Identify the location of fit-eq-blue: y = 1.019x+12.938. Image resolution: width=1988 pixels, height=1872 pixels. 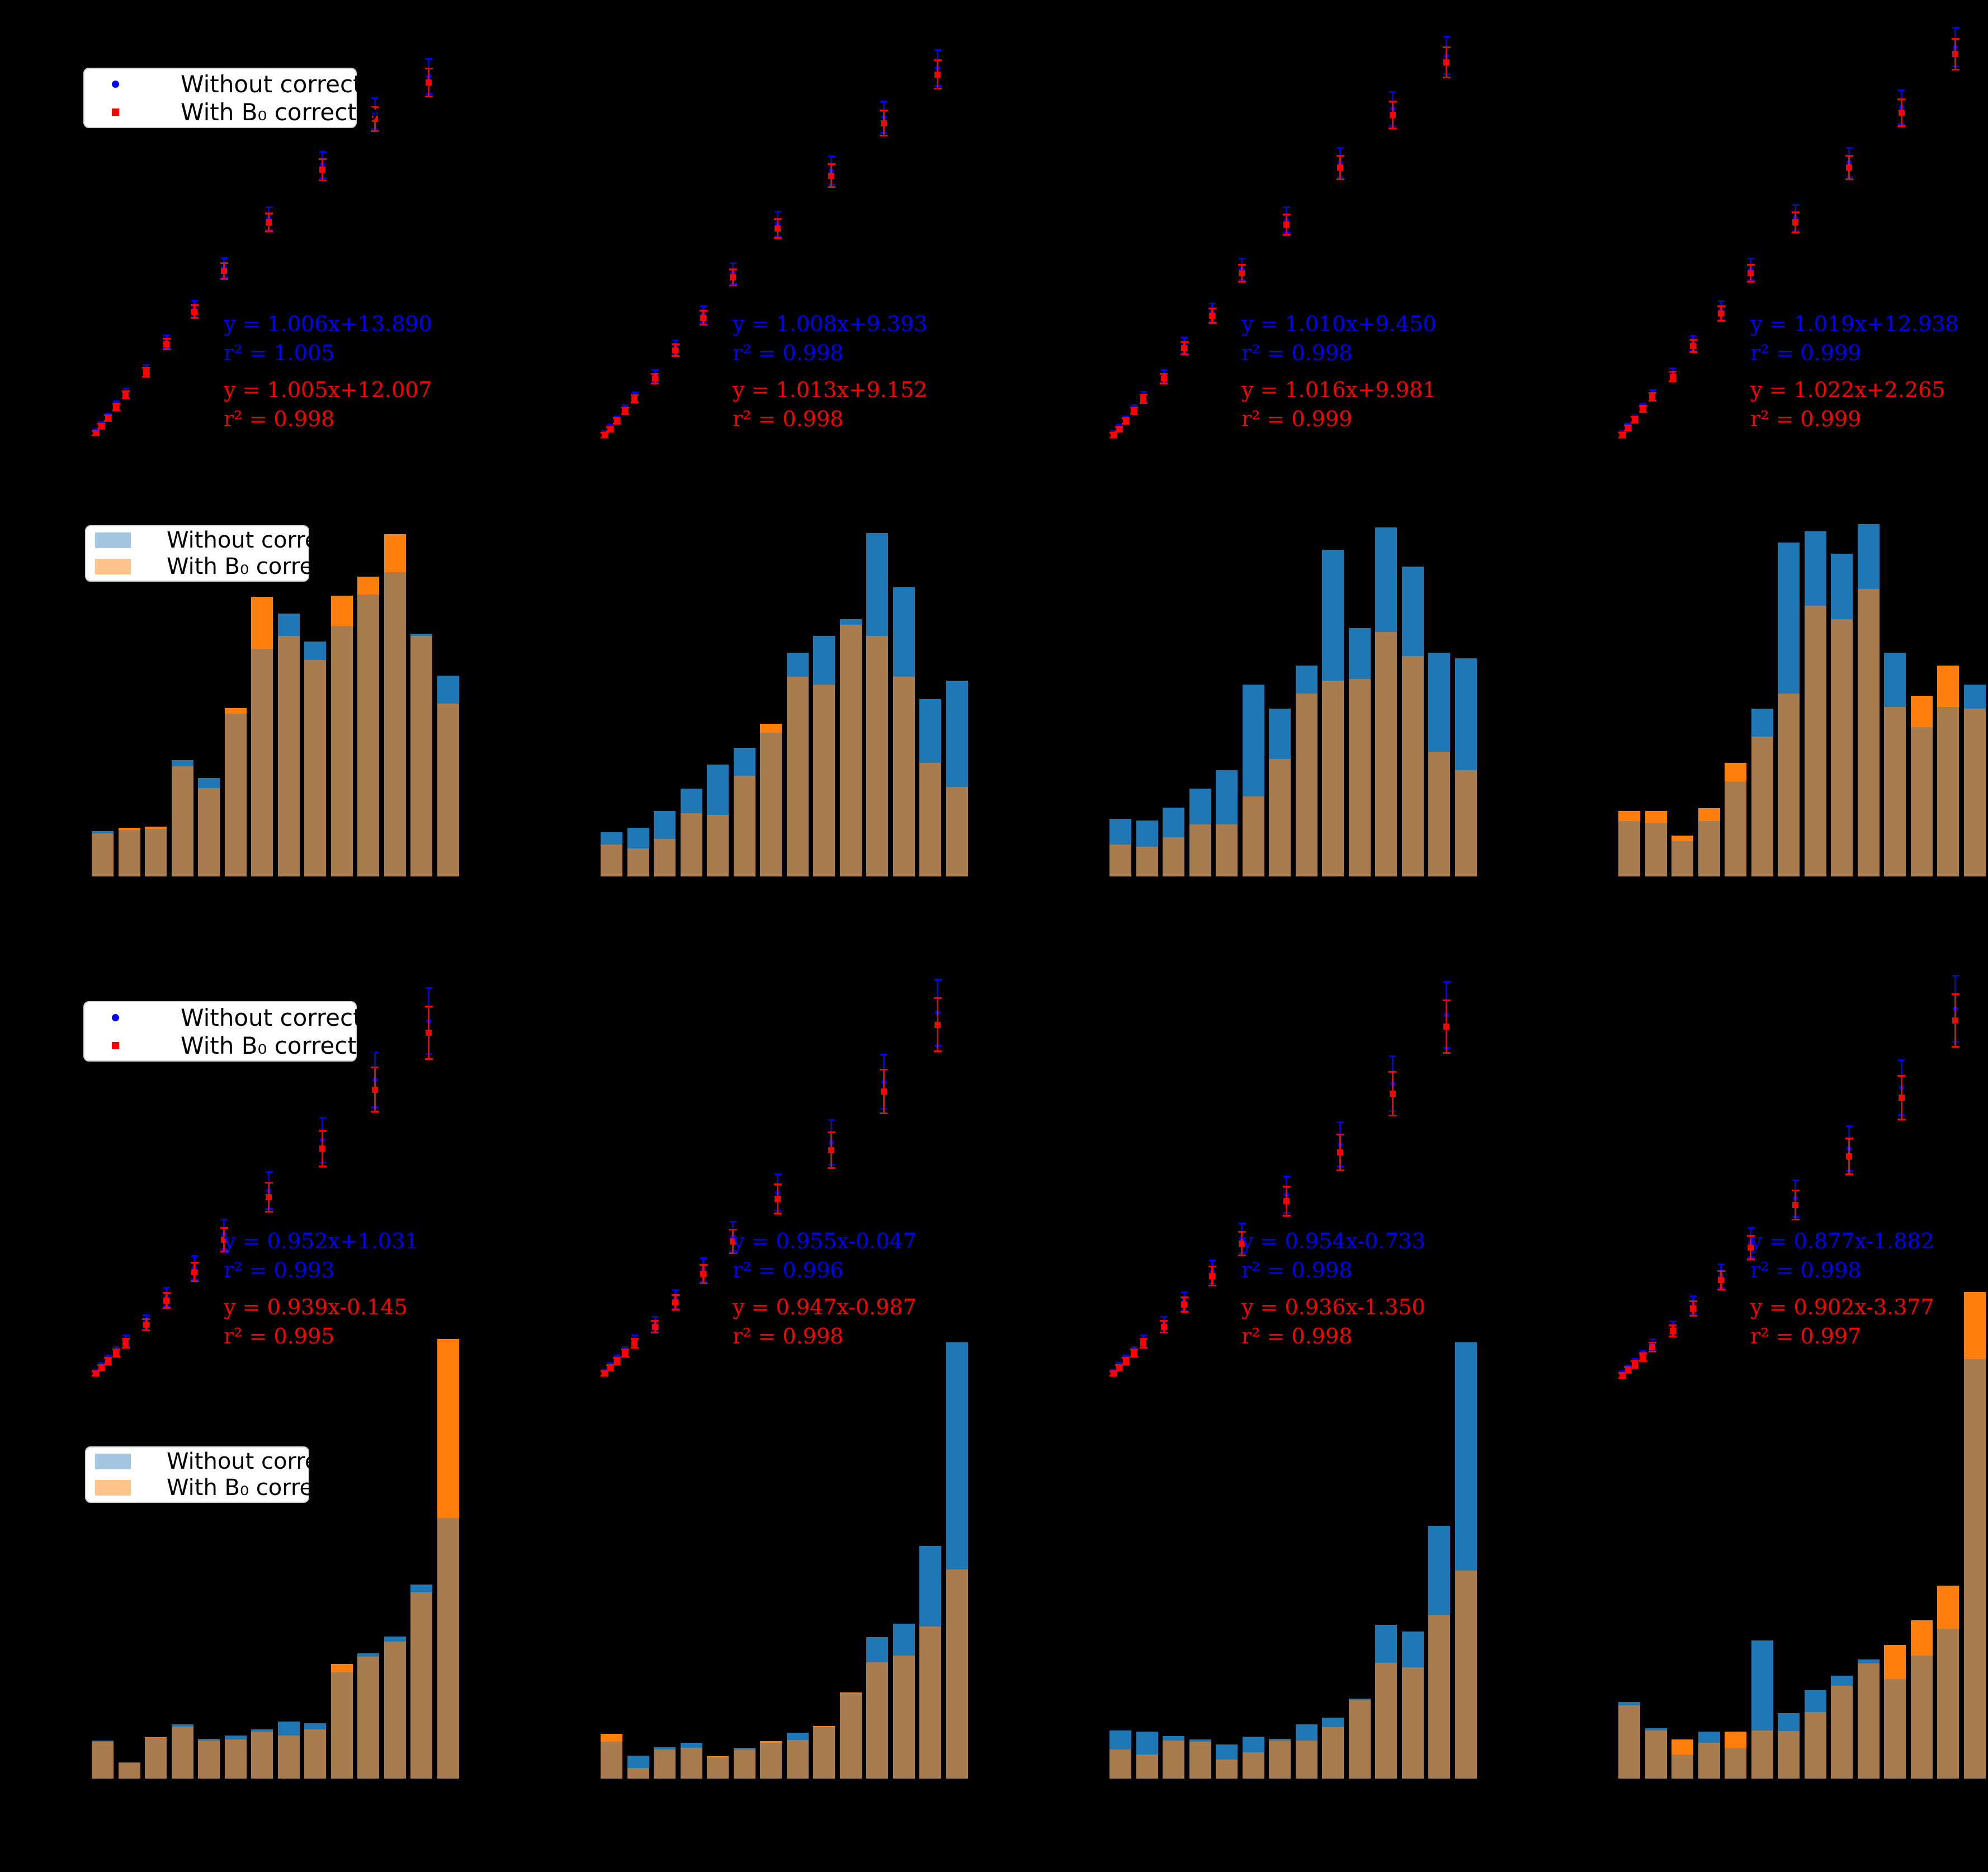
(1854, 324).